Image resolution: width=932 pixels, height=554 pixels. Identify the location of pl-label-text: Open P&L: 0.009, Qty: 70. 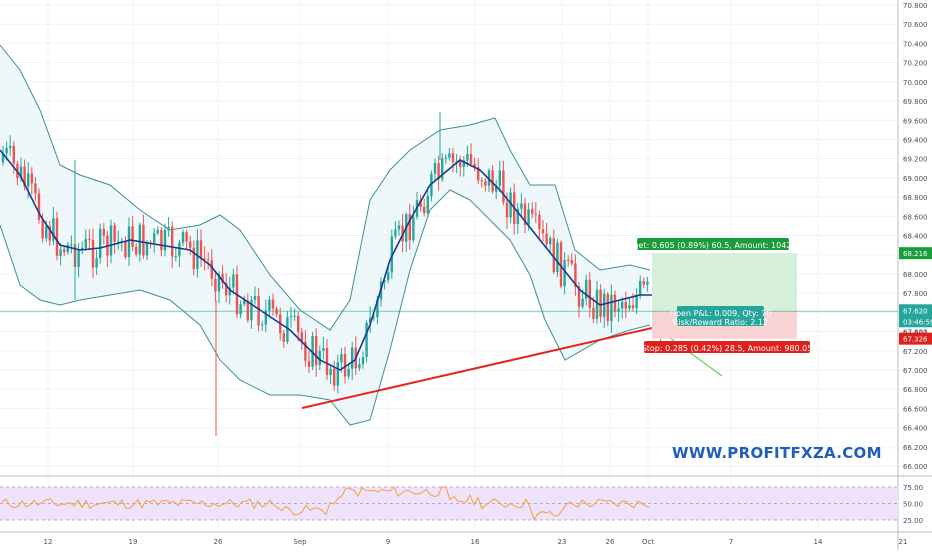
(721, 313).